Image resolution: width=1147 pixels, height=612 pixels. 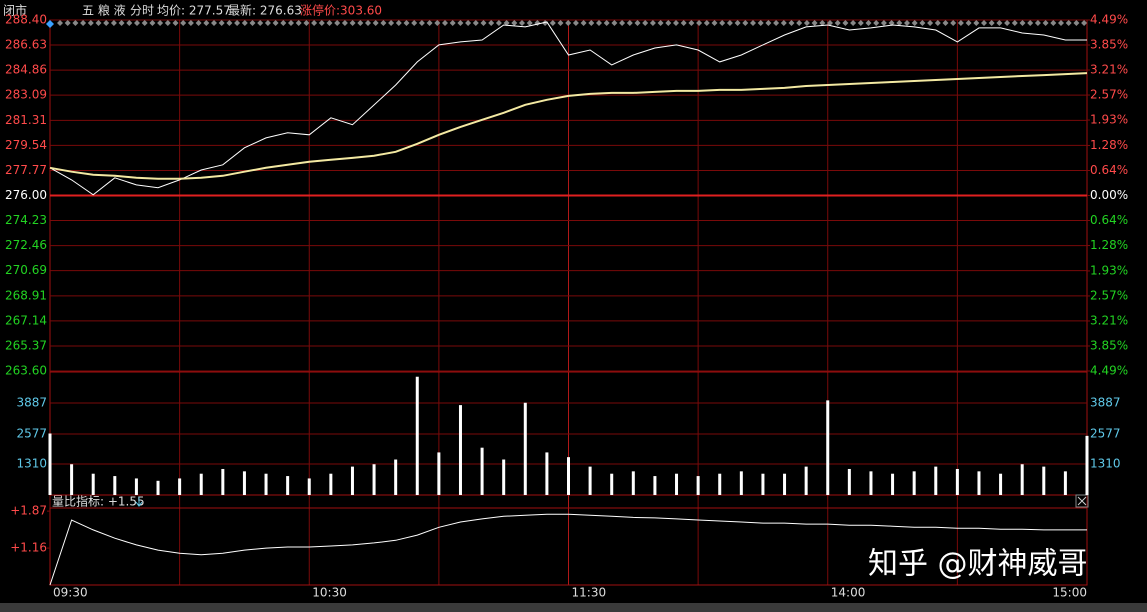 I want to click on stock-name: 五 粮 液, so click(x=104, y=10).